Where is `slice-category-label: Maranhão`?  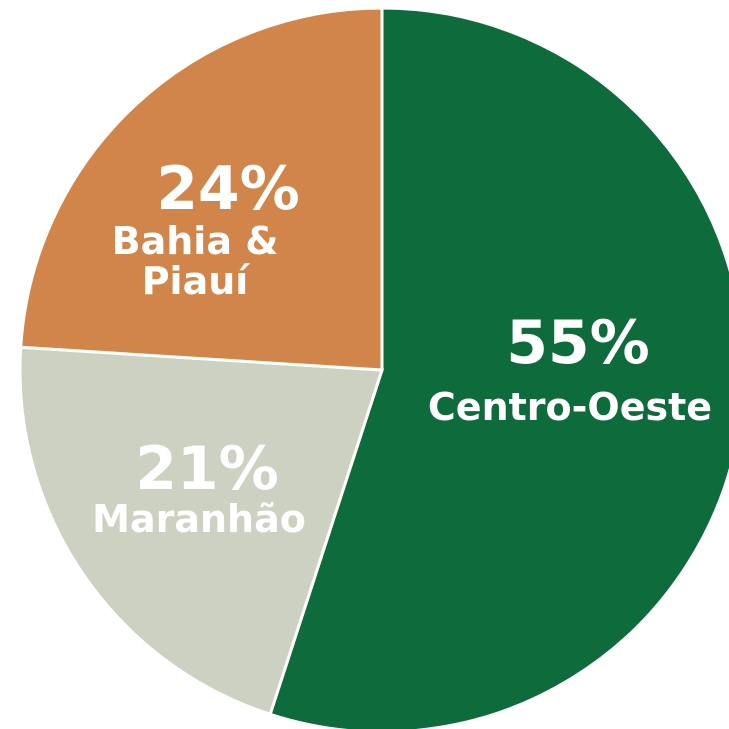 slice-category-label: Maranhão is located at coordinates (199, 519).